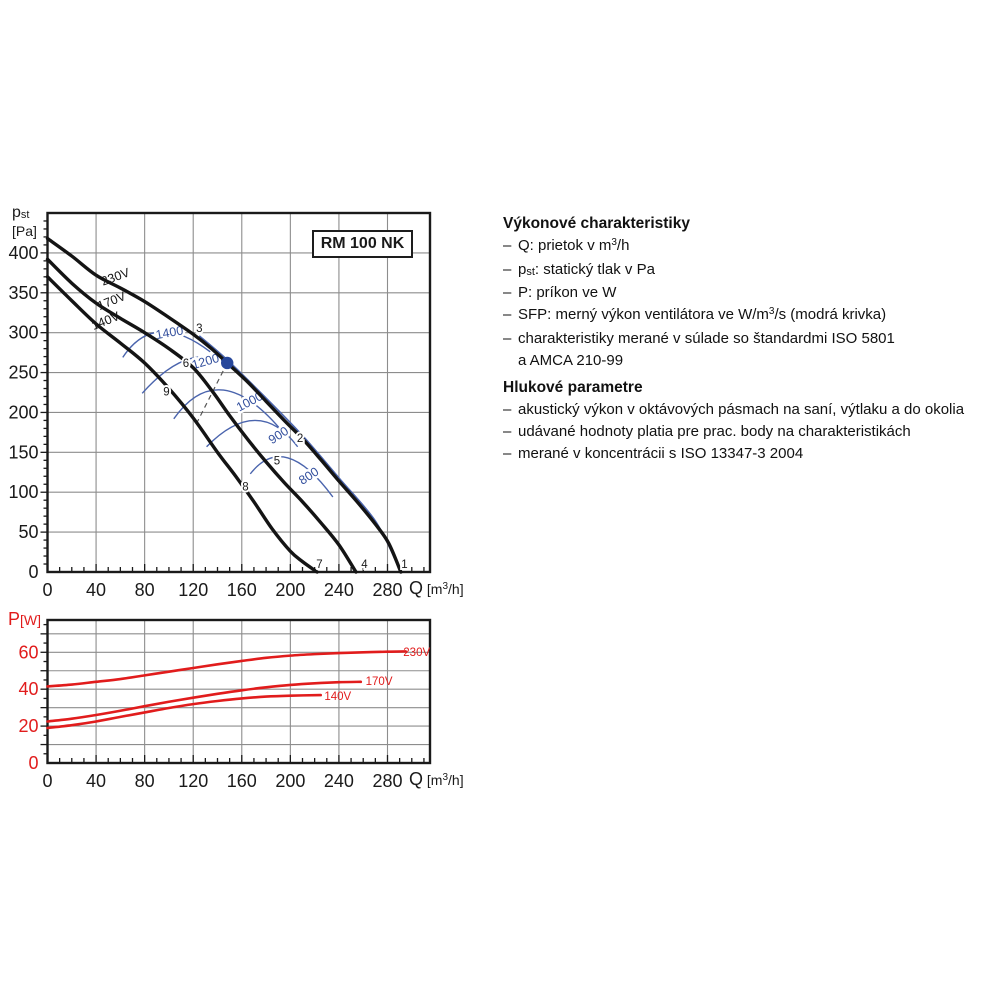  I want to click on curve-label-230V: 230V, so click(416, 653).